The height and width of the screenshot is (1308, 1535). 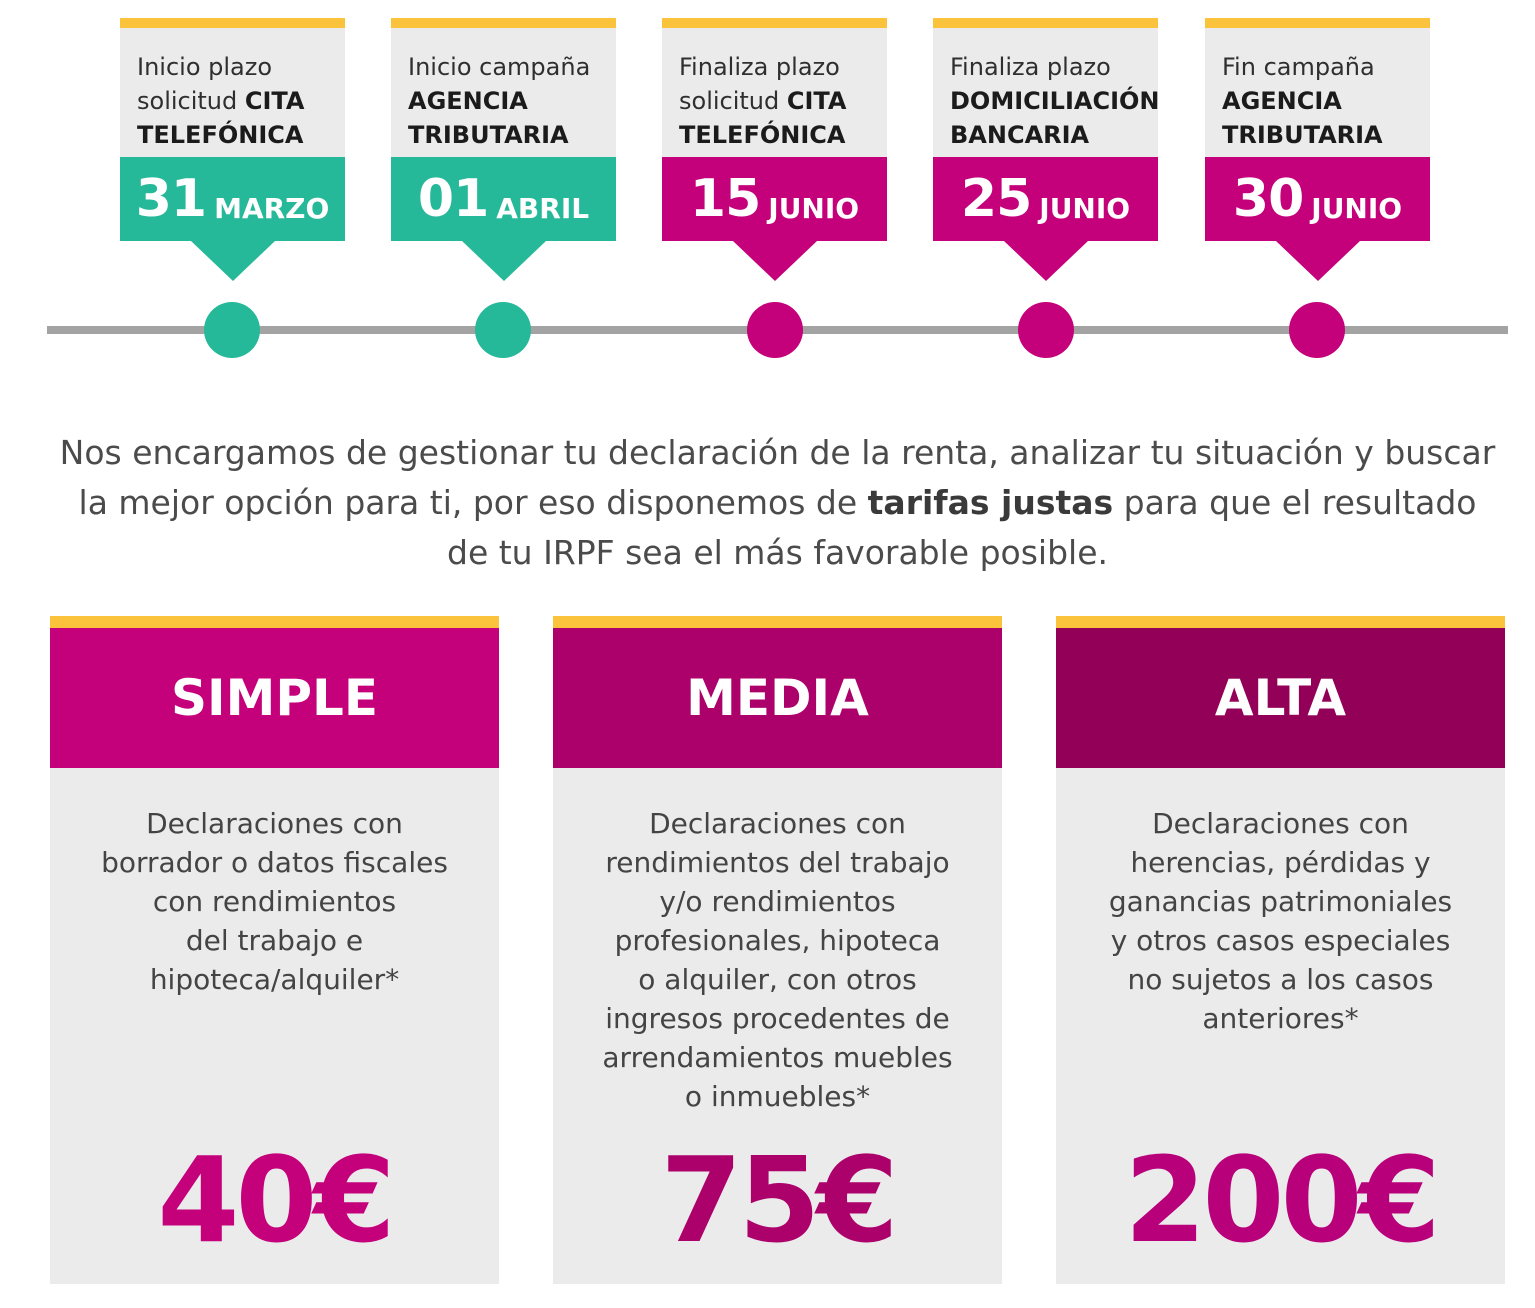 What do you see at coordinates (990, 502) in the screenshot?
I see `intro-highlight: tarifas justas` at bounding box center [990, 502].